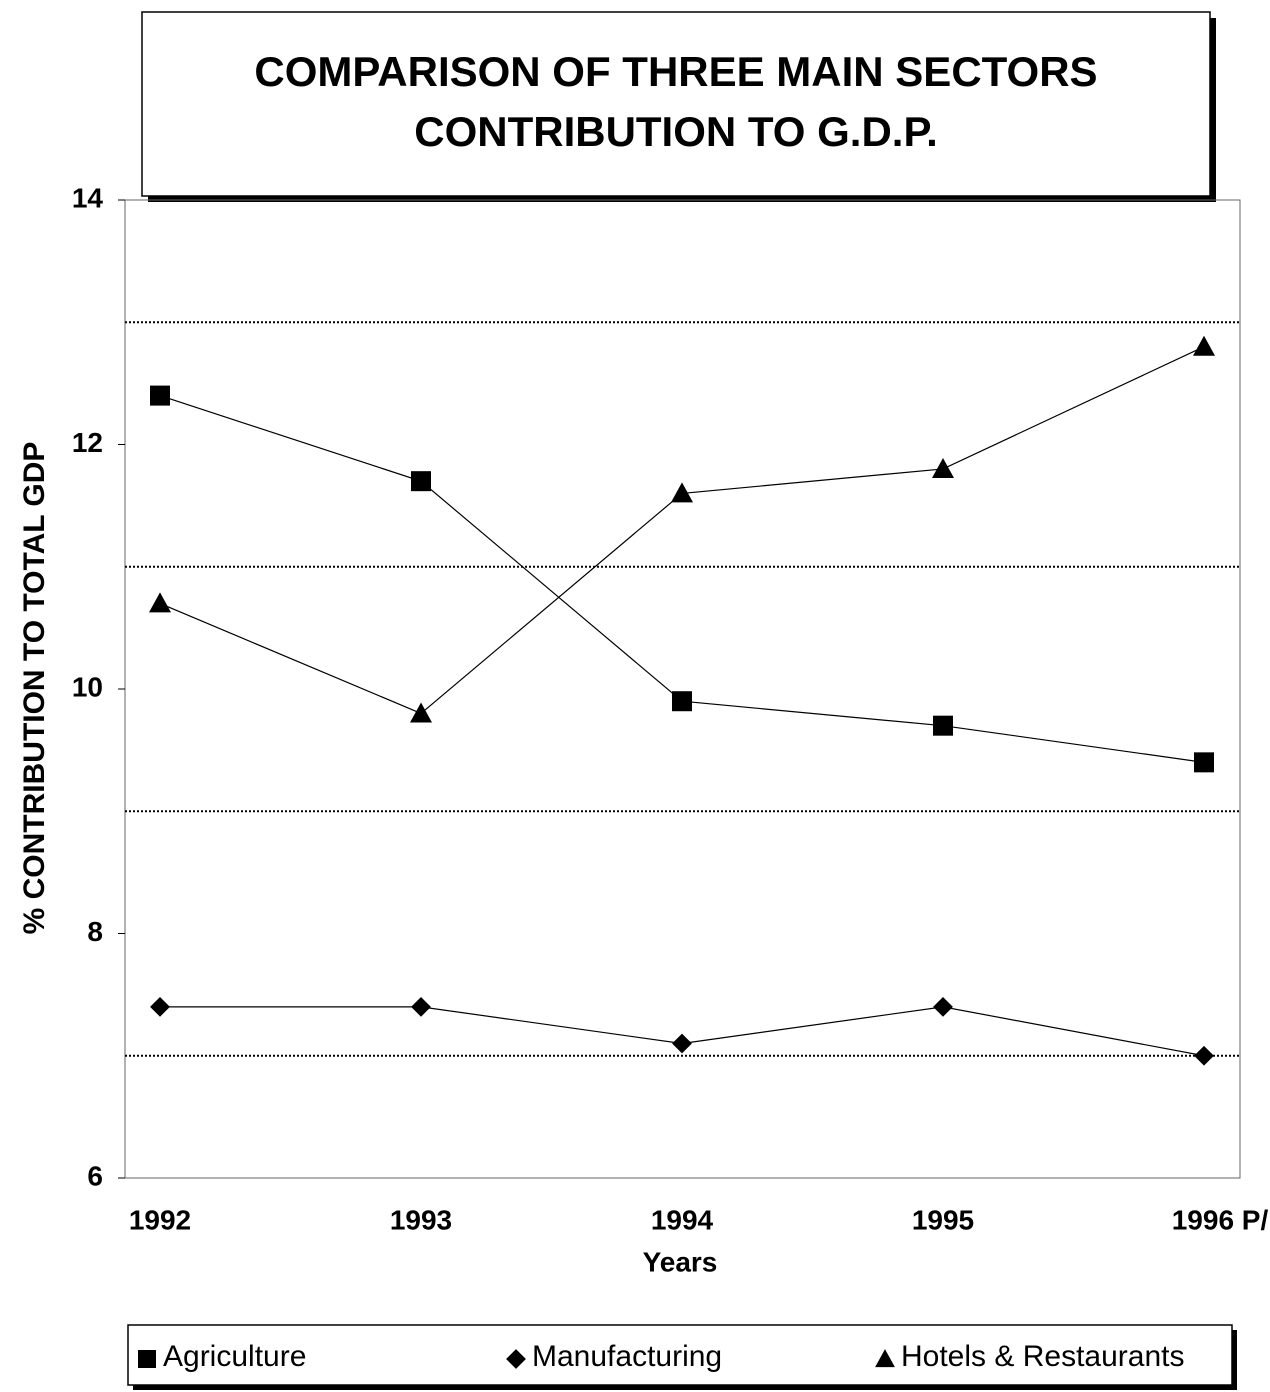  I want to click on y-tick-label: 12, so click(87, 442).